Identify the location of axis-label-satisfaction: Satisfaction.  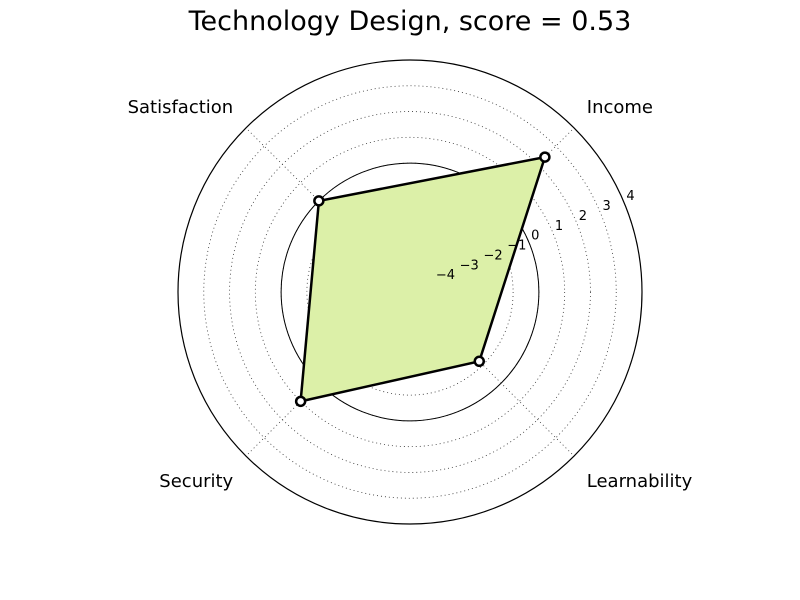
(181, 107).